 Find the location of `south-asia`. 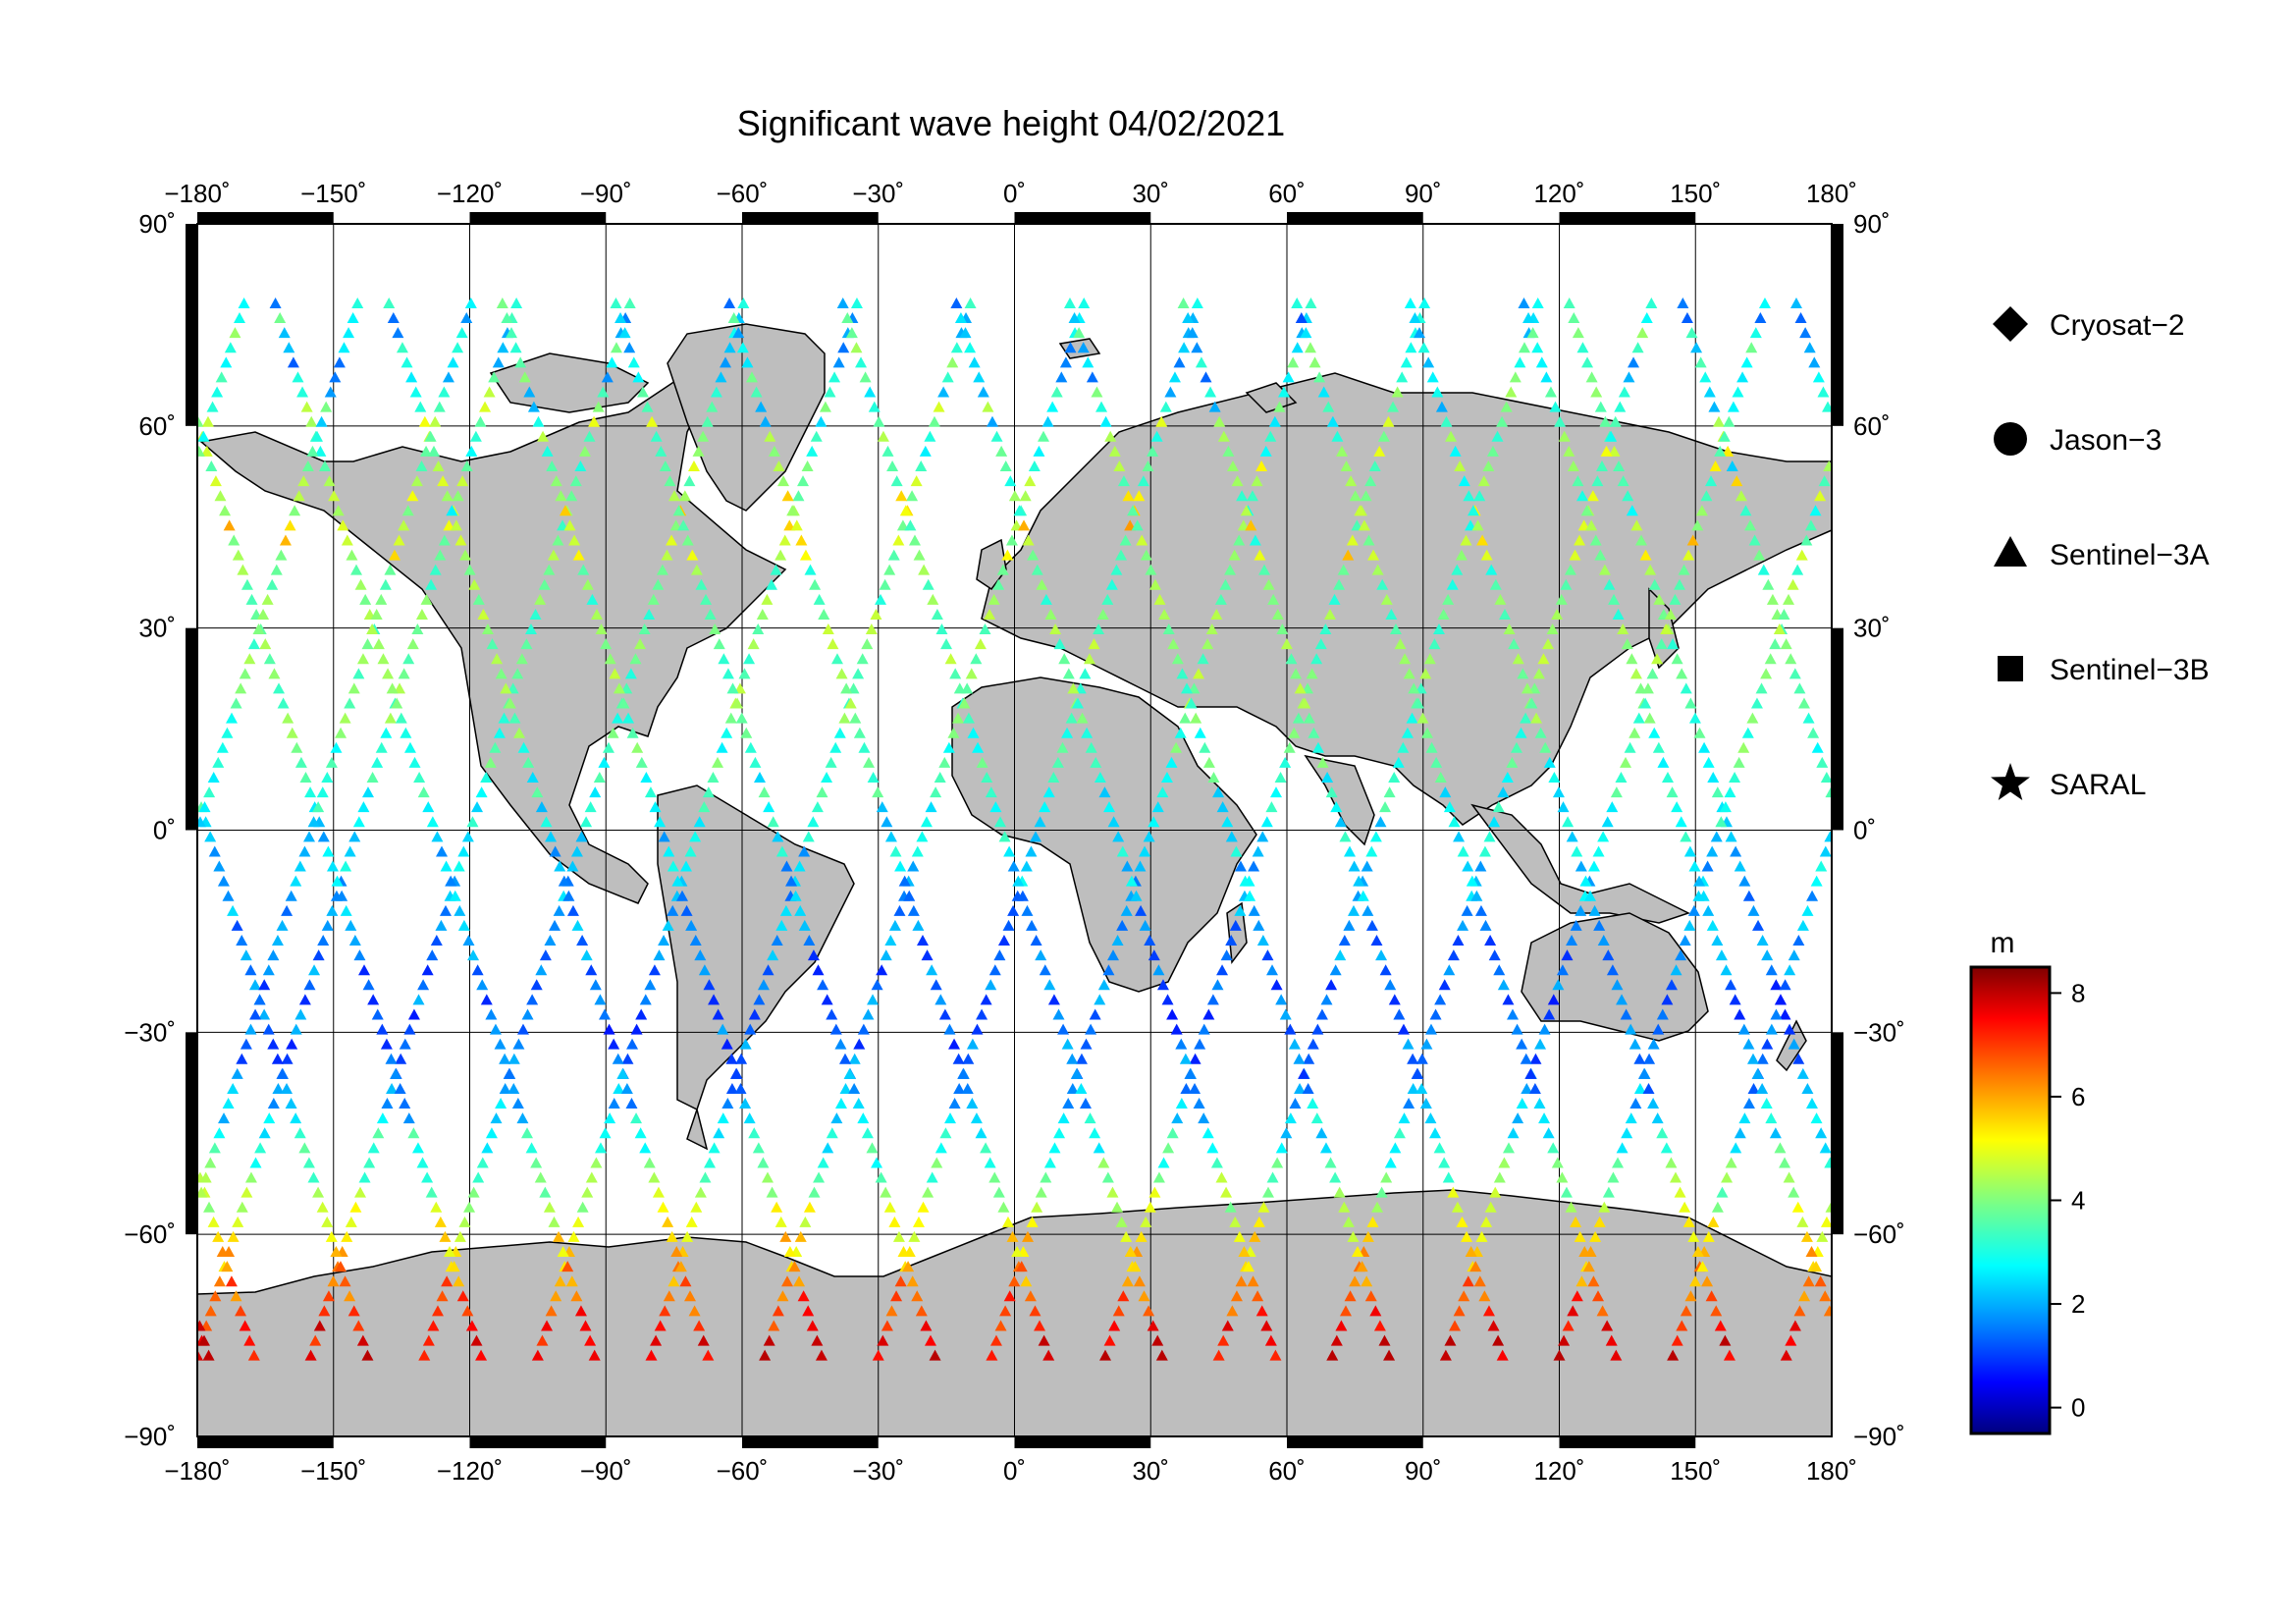

south-asia is located at coordinates (1339, 800).